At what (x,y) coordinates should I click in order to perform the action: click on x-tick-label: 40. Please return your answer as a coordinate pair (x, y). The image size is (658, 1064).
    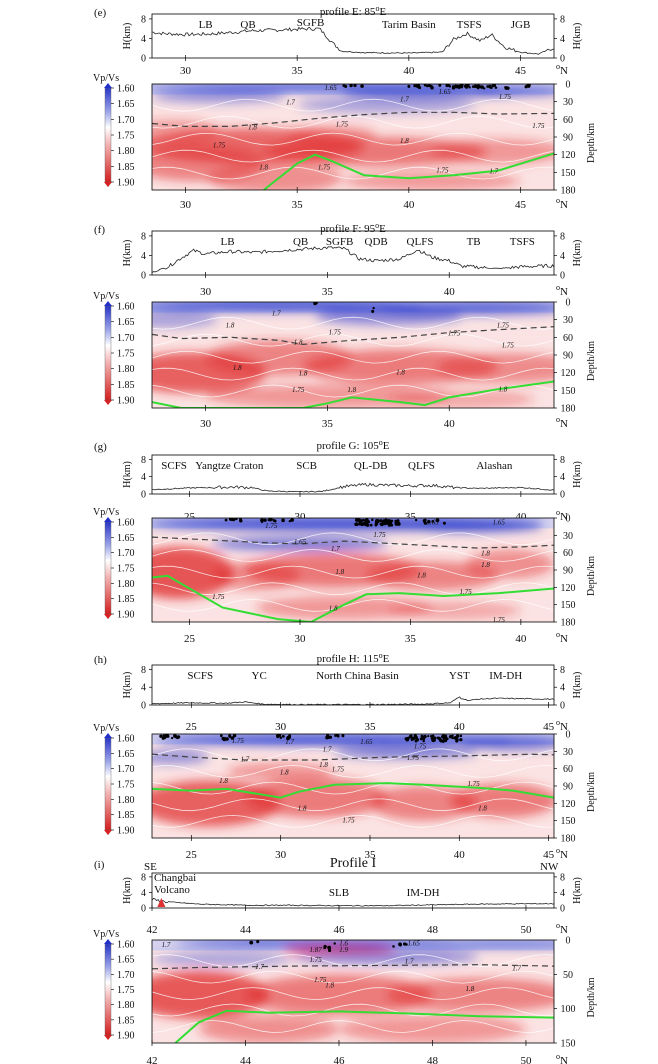
    Looking at the image, I should click on (521, 639).